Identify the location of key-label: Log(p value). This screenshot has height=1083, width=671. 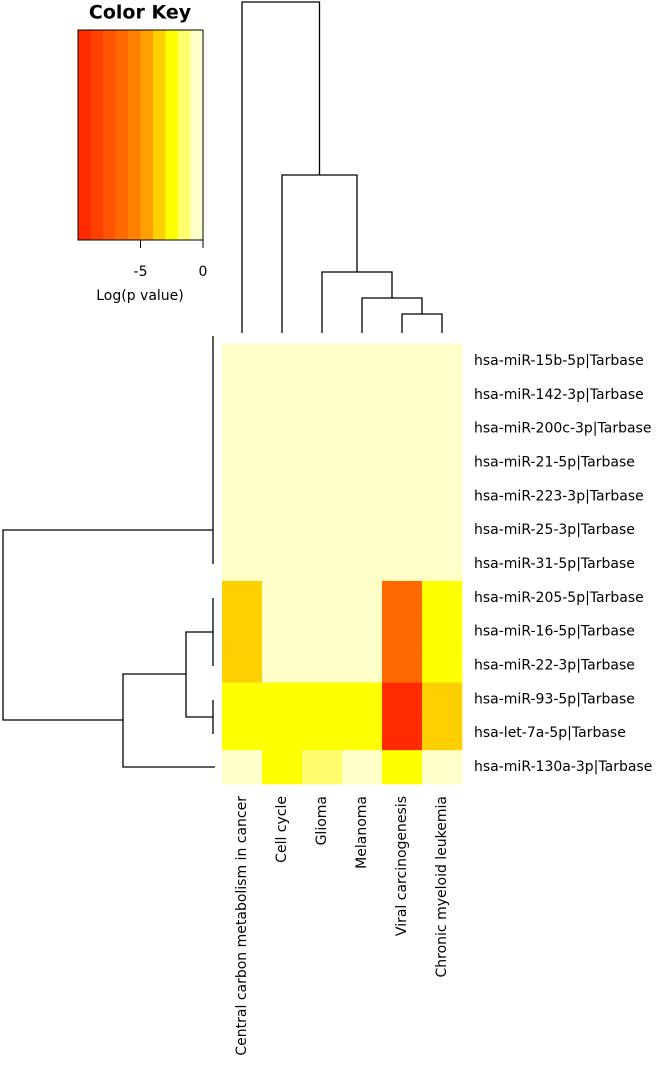
(140, 296).